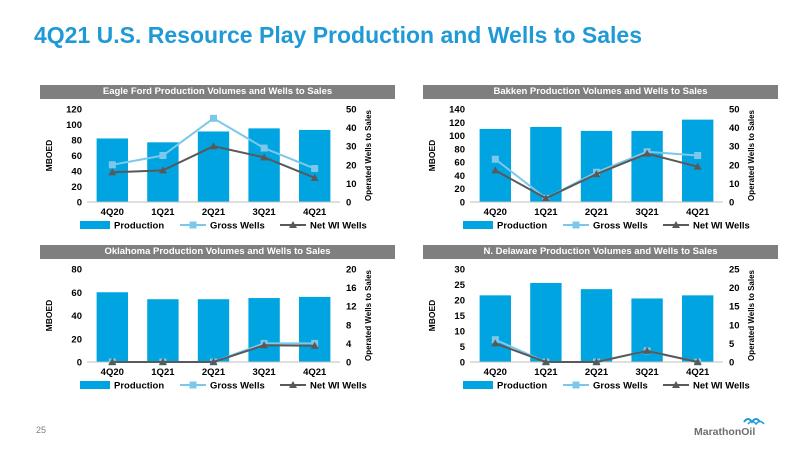 The image size is (800, 450). What do you see at coordinates (457, 123) in the screenshot?
I see `y-tick-label: 120` at bounding box center [457, 123].